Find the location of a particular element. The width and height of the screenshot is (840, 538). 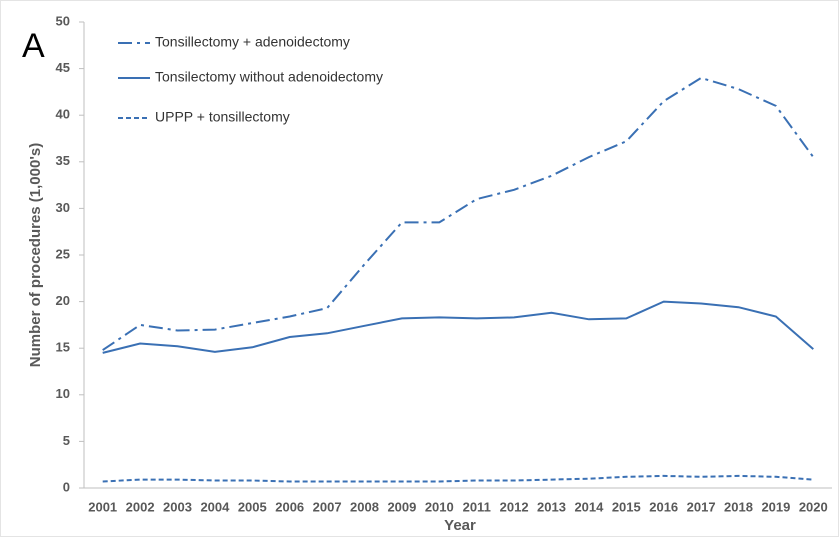

y-axis-title: Number of procedures (1,000's) is located at coordinates (35, 255).